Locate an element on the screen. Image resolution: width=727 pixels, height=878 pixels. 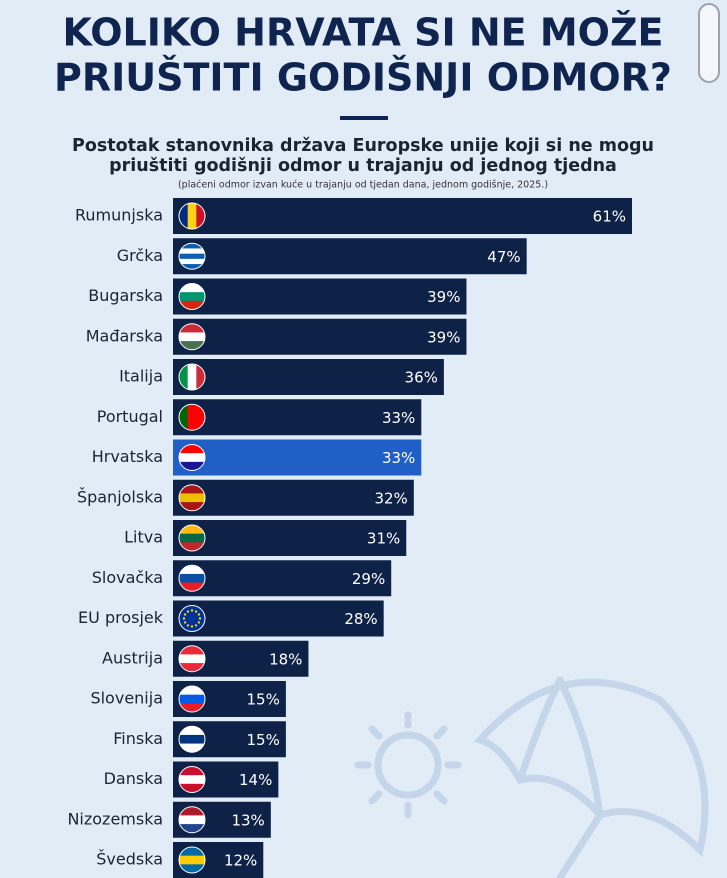
category-label: Austrija is located at coordinates (132, 657).